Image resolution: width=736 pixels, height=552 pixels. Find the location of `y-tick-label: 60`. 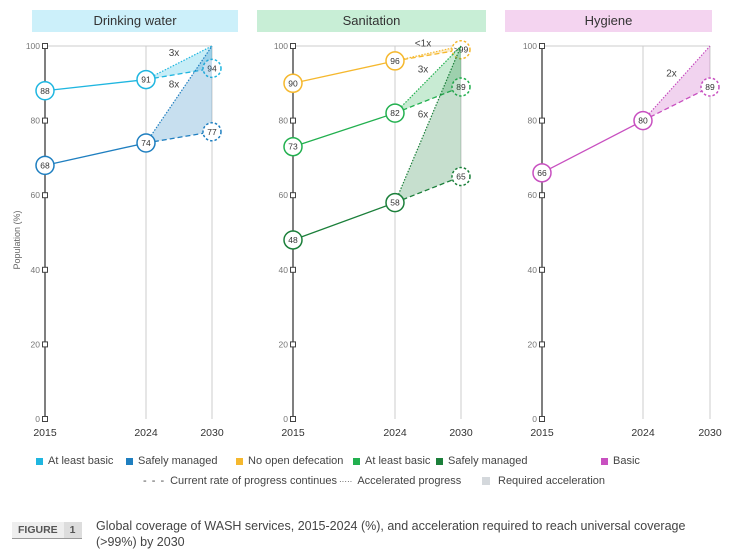

y-tick-label: 60 is located at coordinates (533, 195).